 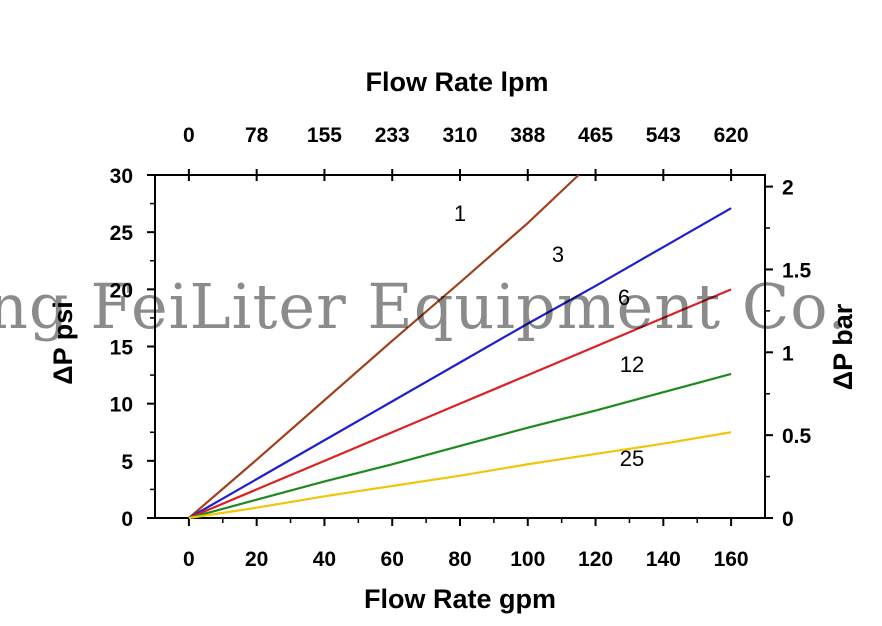 What do you see at coordinates (459, 559) in the screenshot?
I see `x-tick-label: 80` at bounding box center [459, 559].